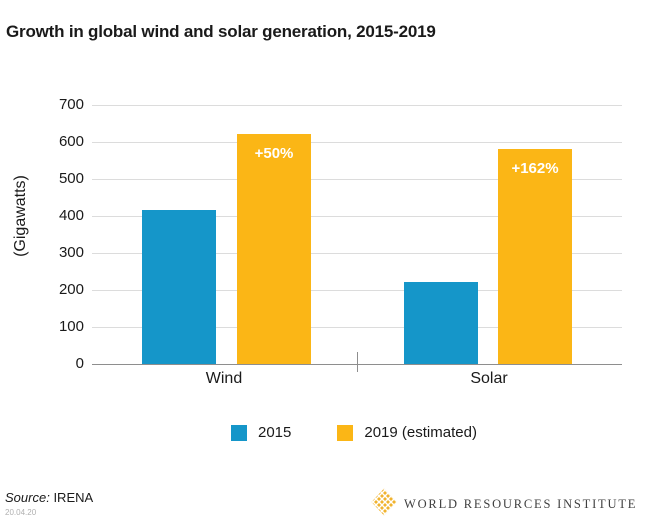 The height and width of the screenshot is (531, 648). Describe the element at coordinates (21, 512) in the screenshot. I see `date-note: 20.04.20` at that location.